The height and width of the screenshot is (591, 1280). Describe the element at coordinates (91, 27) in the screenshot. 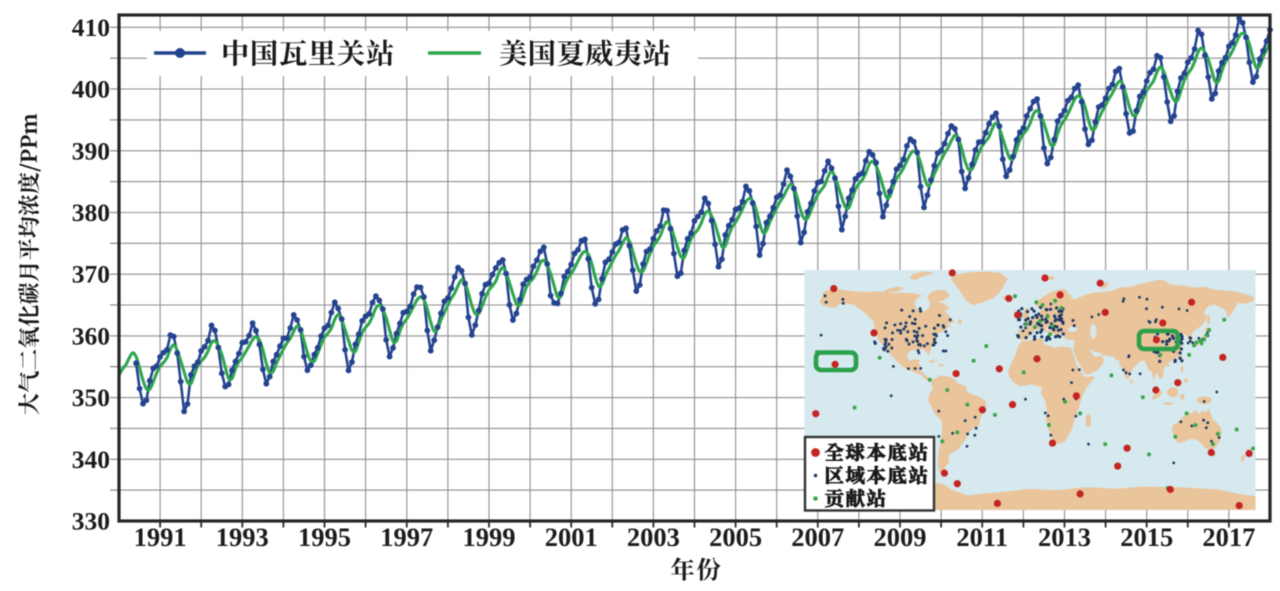

I see `svg-text: 410` at that location.